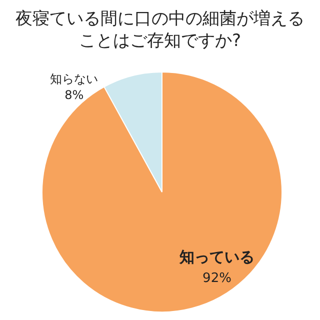  I want to click on data-label: 92%, so click(217, 278).